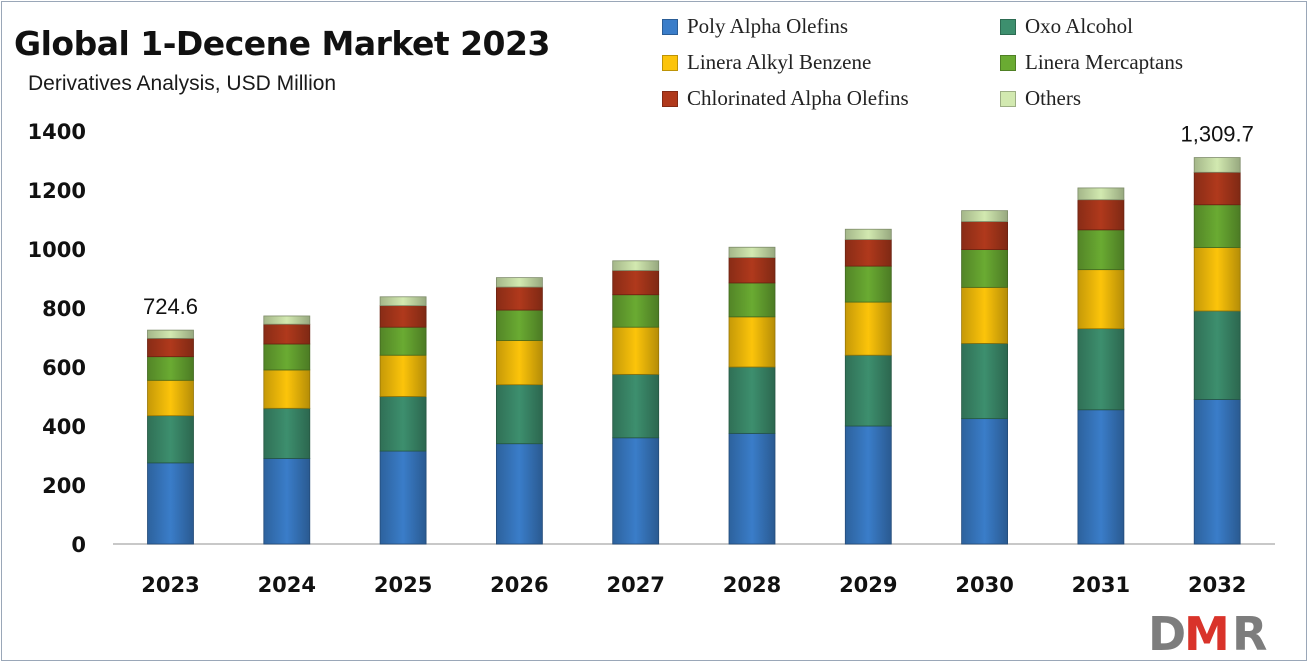 The image size is (1310, 664). Describe the element at coordinates (1166, 632) in the screenshot. I see `svg-text: D` at that location.